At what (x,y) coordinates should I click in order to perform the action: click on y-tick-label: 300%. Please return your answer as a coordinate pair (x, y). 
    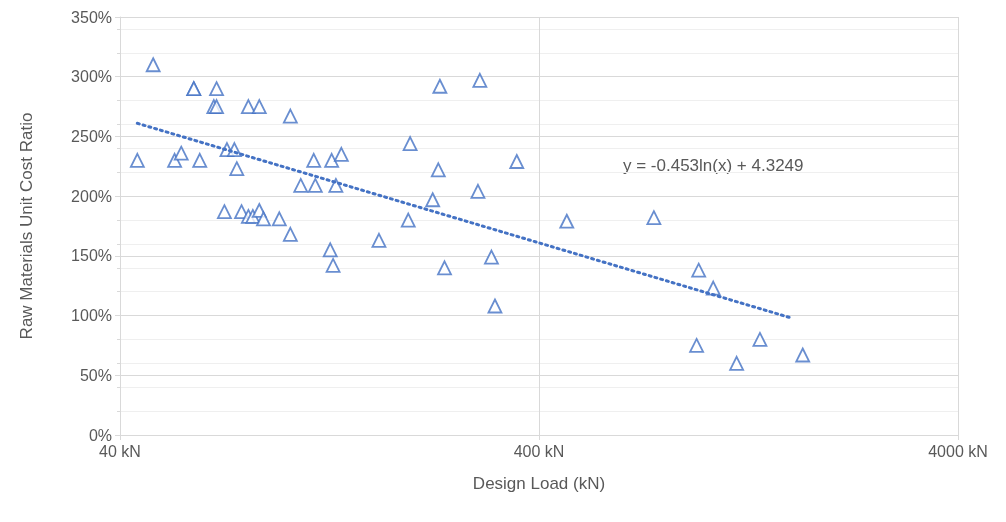
    Looking at the image, I should click on (91, 77).